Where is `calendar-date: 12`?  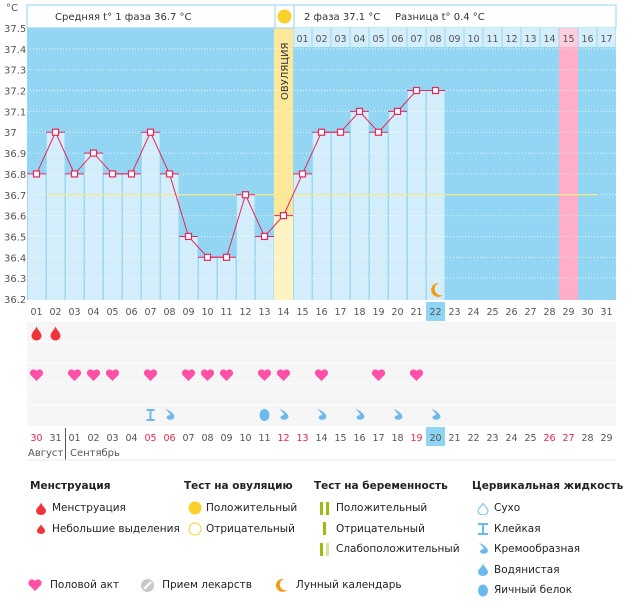
calendar-date: 12 is located at coordinates (283, 438).